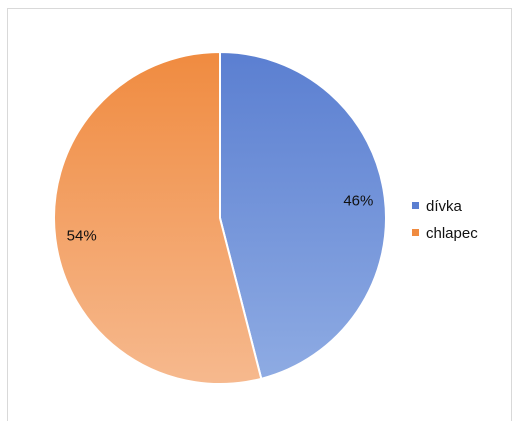  What do you see at coordinates (82, 235) in the screenshot?
I see `data-label-1: 54%` at bounding box center [82, 235].